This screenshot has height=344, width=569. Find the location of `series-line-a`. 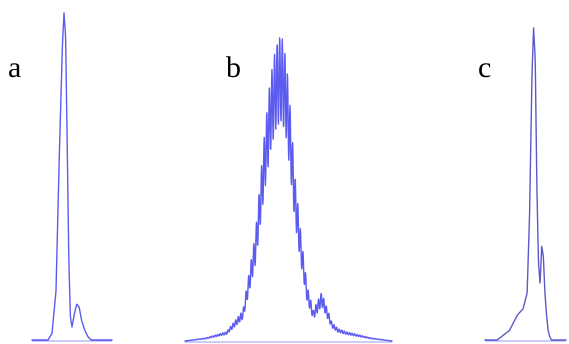

series-line-a is located at coordinates (72, 176).